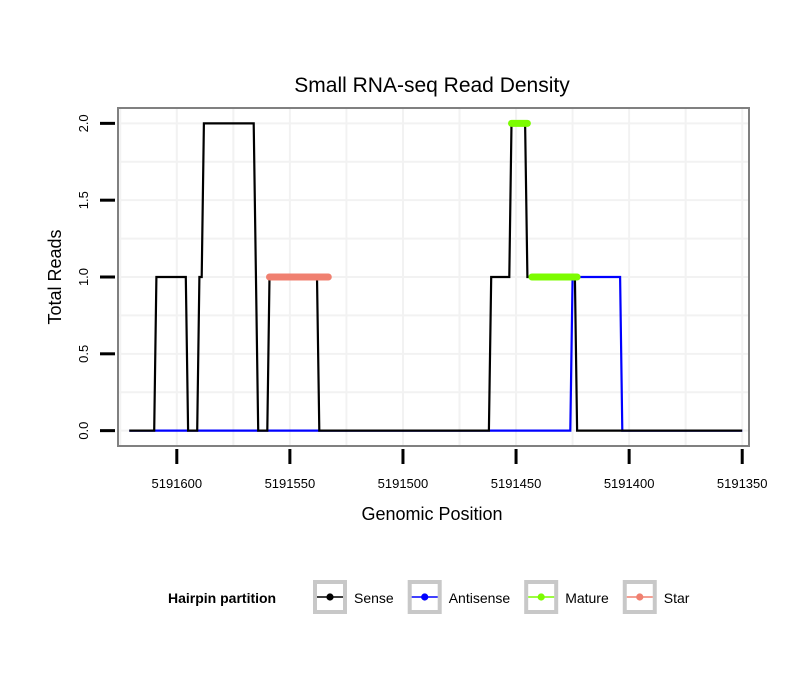 This screenshot has height=690, width=810. What do you see at coordinates (677, 598) in the screenshot?
I see `legend-label-star: Star` at bounding box center [677, 598].